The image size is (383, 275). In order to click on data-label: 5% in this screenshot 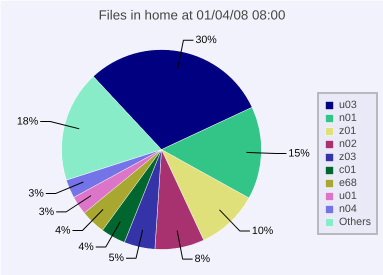, I will do `click(116, 258)`.